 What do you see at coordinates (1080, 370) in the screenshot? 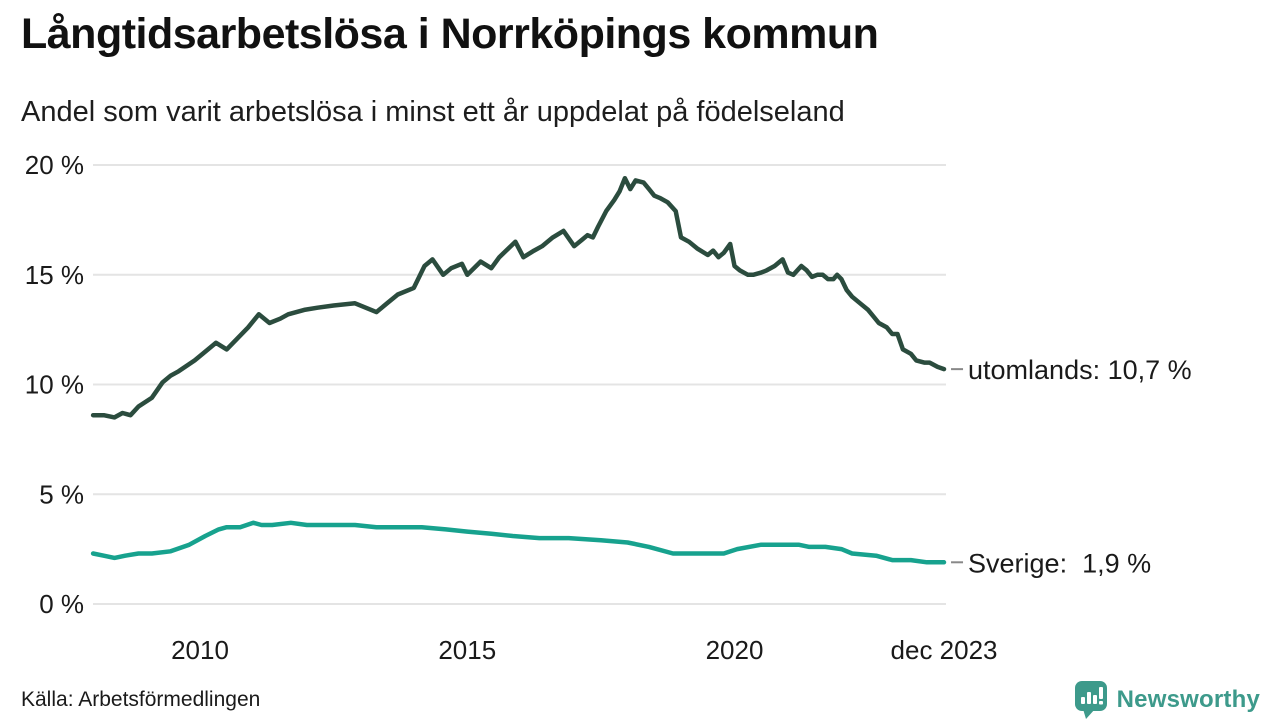
I see `series-label-utomlands: utomlands: 10,7 %` at bounding box center [1080, 370].